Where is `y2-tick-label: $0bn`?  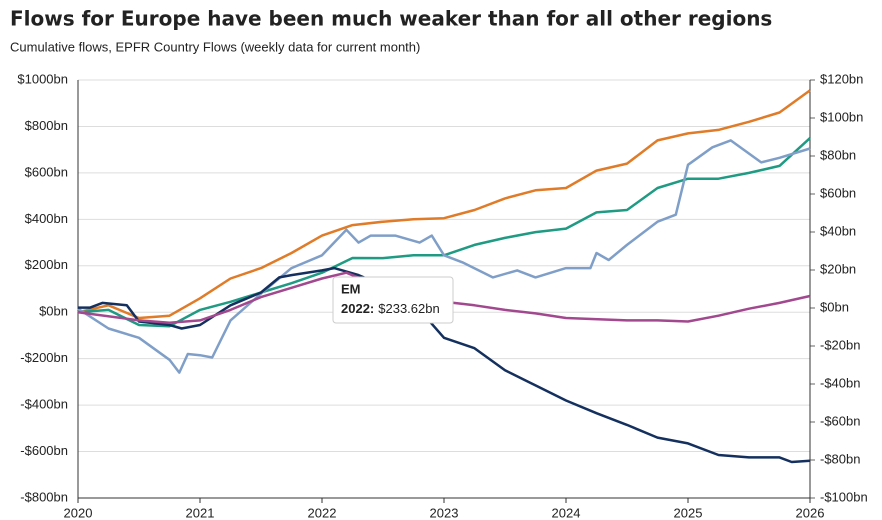
y2-tick-label: $0bn is located at coordinates (834, 306).